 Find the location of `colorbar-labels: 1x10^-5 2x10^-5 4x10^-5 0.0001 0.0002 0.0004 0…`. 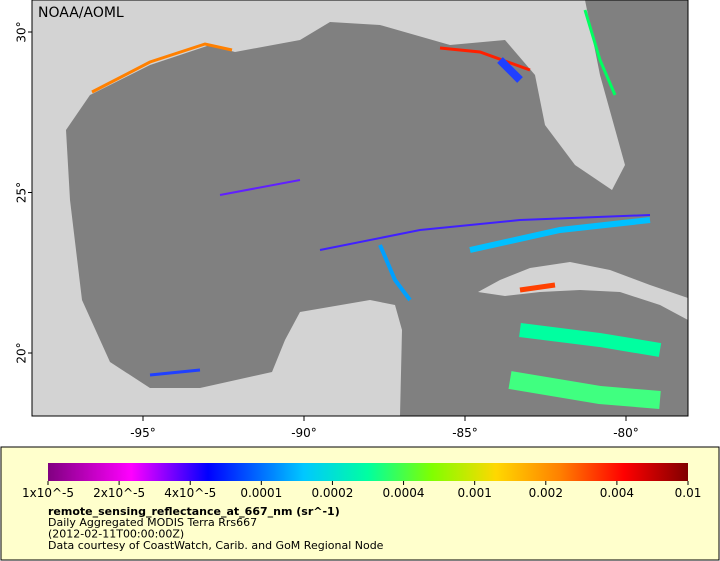

colorbar-labels: 1x10^-5 2x10^-5 4x10^-5 0.0001 0.0002 0.0004 0… is located at coordinates (361, 490).